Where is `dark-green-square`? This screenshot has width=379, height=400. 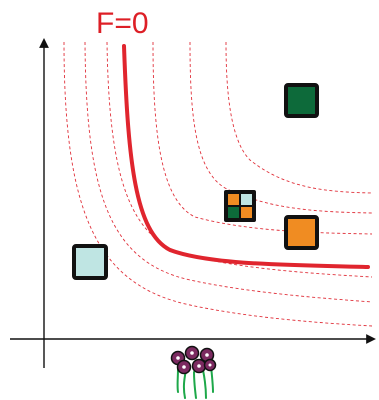 dark-green-square is located at coordinates (301, 100).